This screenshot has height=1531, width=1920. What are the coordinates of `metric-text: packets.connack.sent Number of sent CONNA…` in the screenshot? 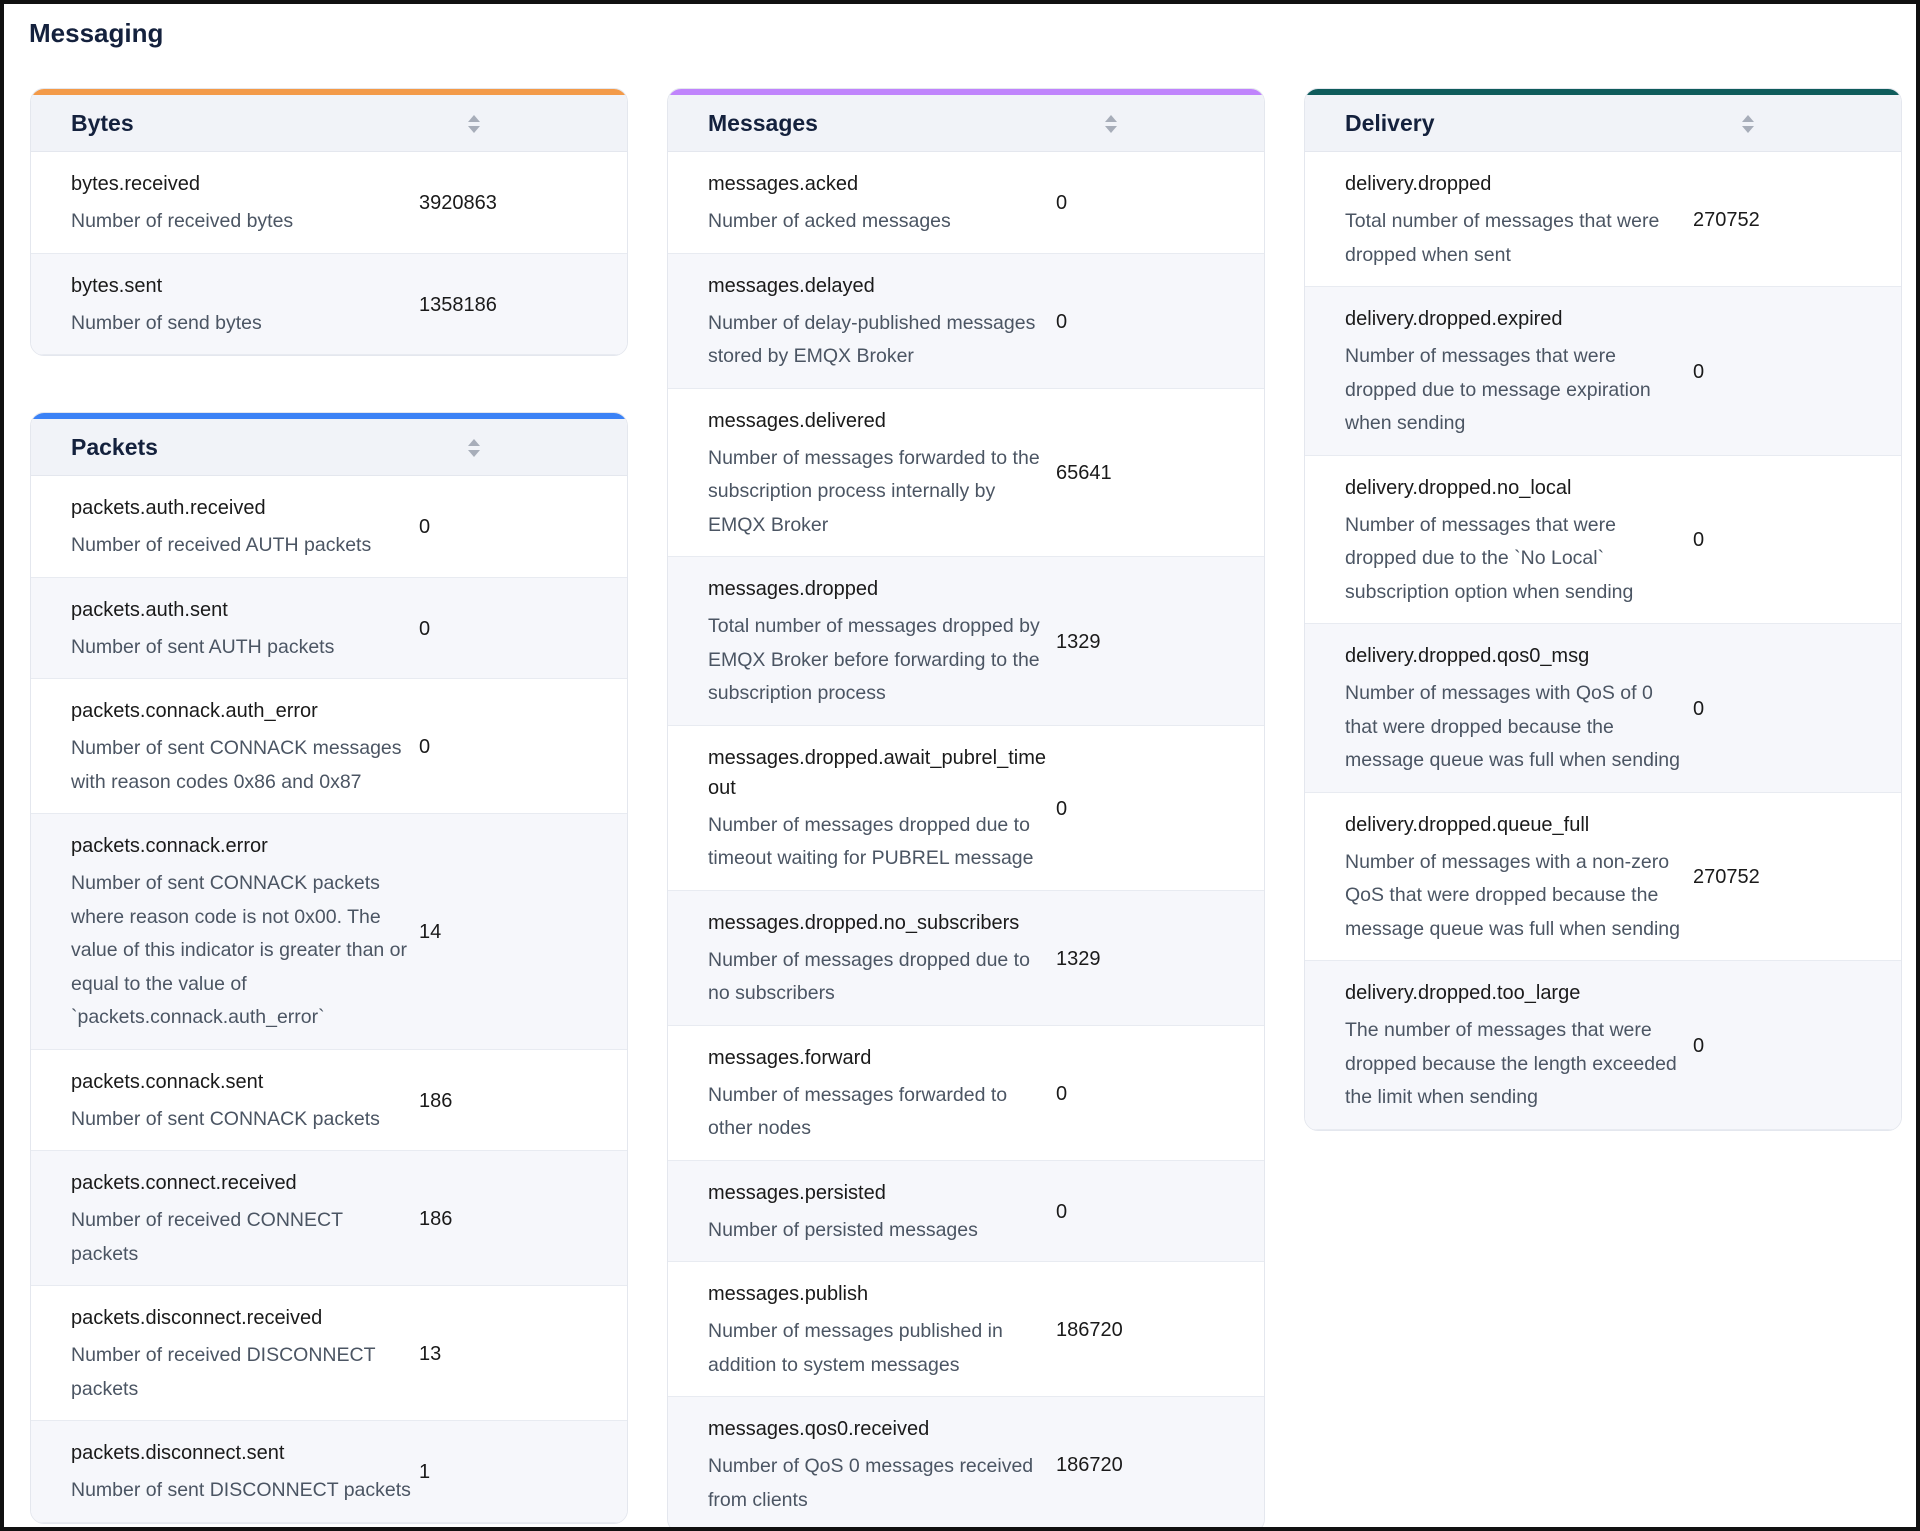 It's located at (241, 1102).